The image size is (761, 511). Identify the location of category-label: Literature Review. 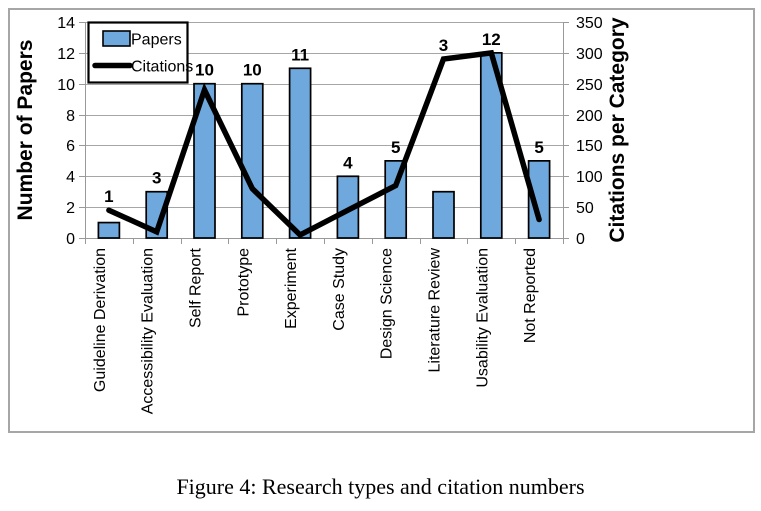
(435, 310).